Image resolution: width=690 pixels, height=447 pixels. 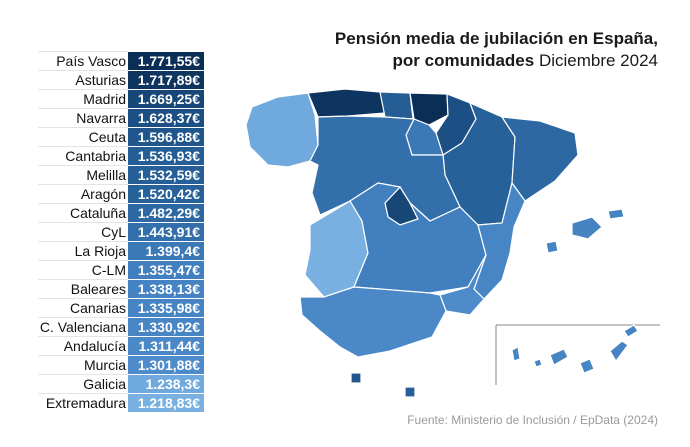 I want to click on ranking-row: Canarias 1.335,98€, so click(x=121, y=307).